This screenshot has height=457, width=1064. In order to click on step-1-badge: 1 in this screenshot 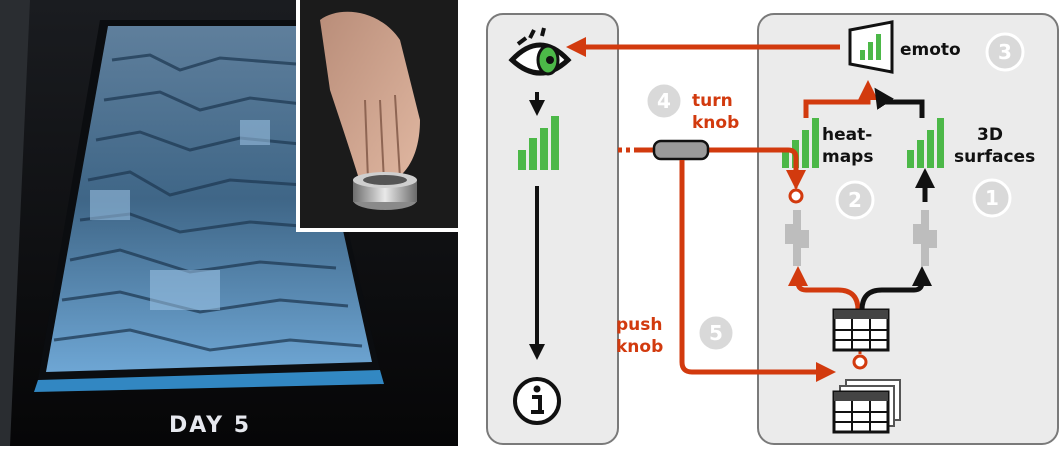, I will do `click(992, 198)`.